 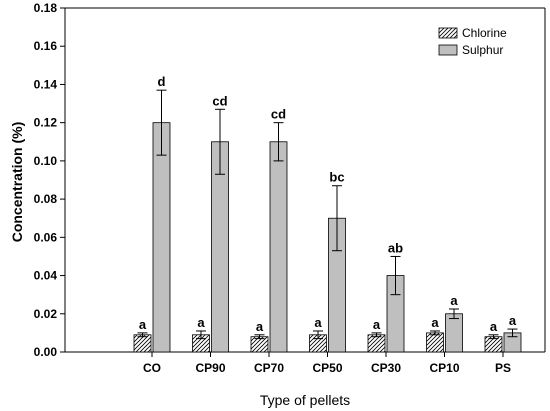 I want to click on y-tick-label: 0.06, so click(x=46, y=237).